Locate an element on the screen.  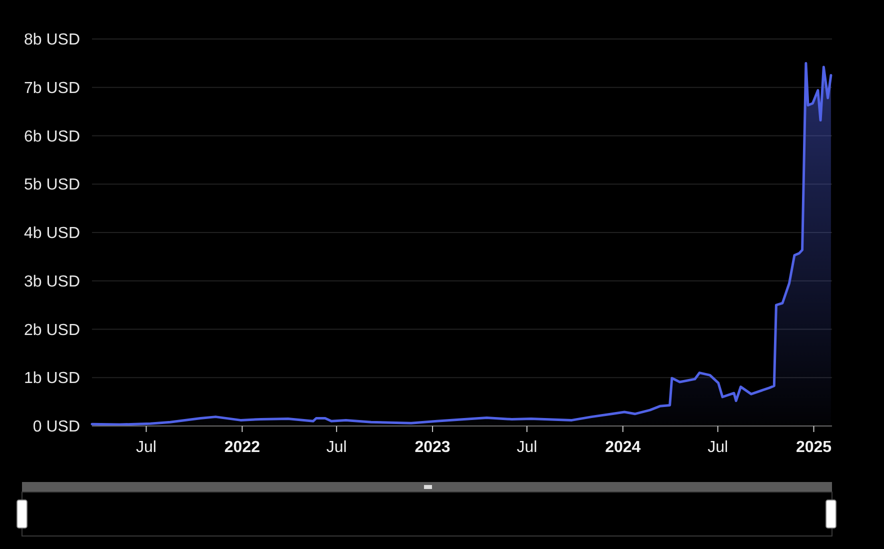
x-tick-label: 2022 is located at coordinates (242, 447).